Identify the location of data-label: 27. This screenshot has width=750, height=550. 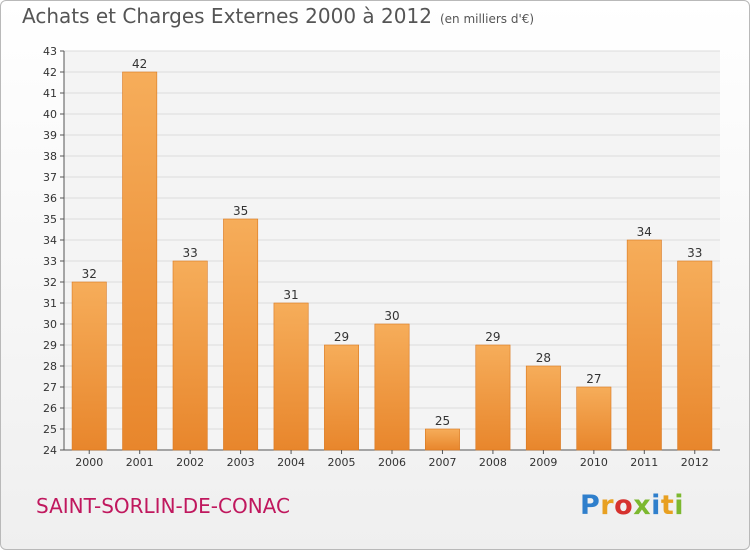
(593, 379).